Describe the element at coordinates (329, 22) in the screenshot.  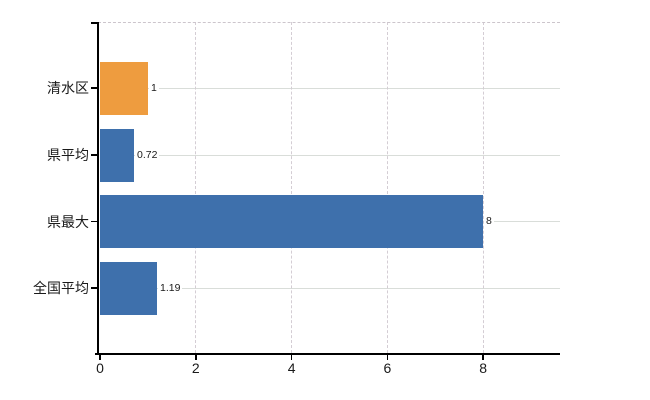
I see `plot-top-border` at that location.